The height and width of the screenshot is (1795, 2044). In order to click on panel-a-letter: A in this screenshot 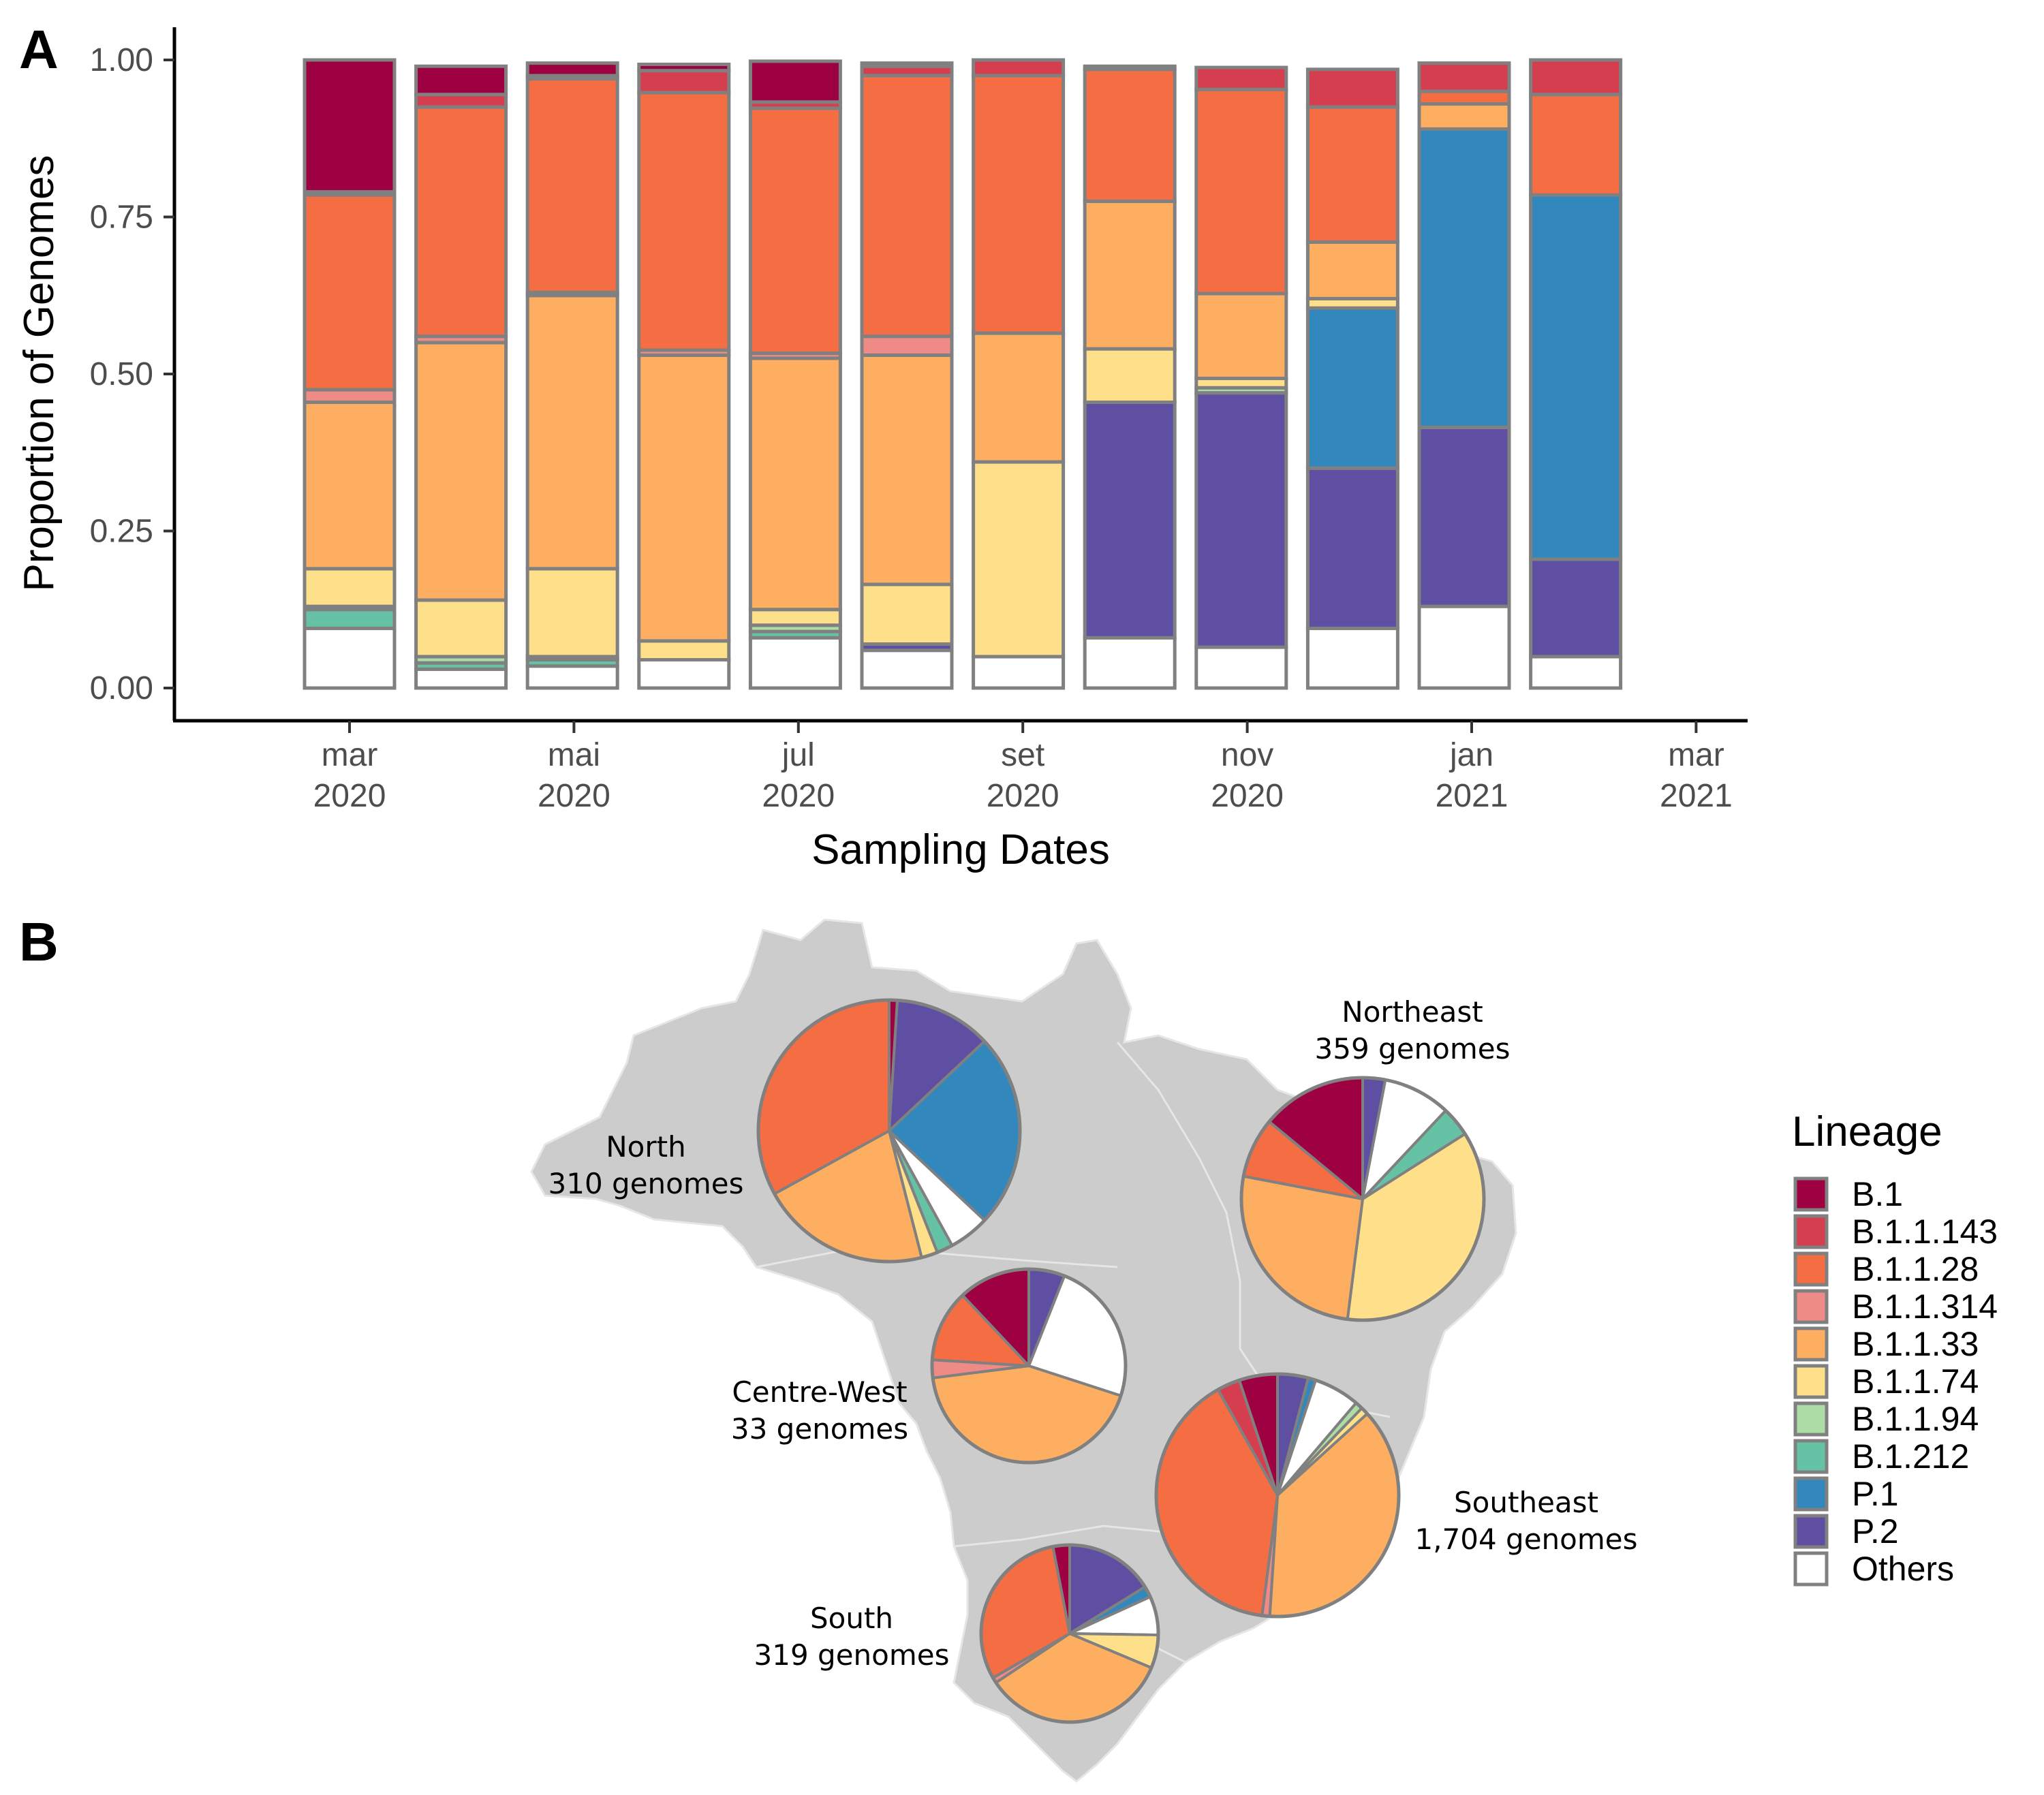, I will do `click(39, 49)`.